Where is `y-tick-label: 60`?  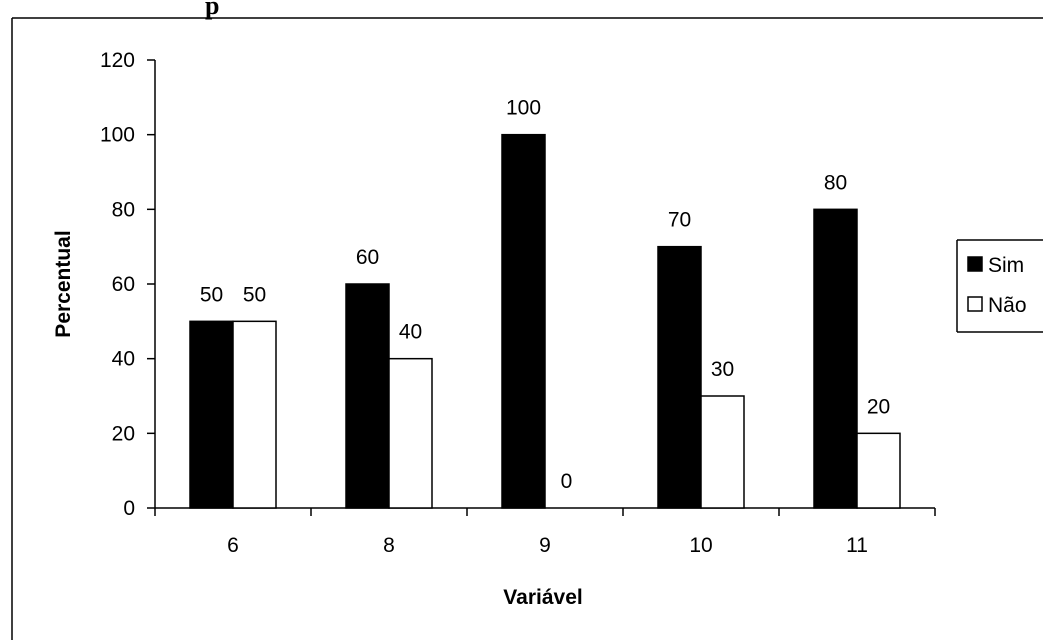 y-tick-label: 60 is located at coordinates (123, 284).